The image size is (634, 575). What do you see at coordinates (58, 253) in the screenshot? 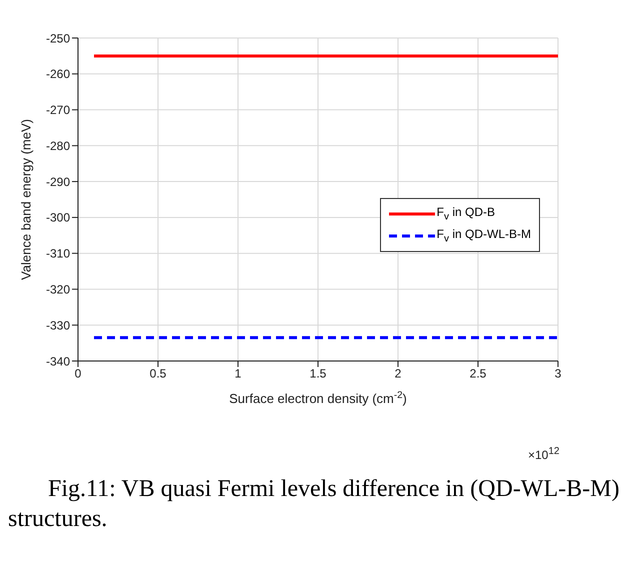
I see `y-tick-label: -310` at bounding box center [58, 253].